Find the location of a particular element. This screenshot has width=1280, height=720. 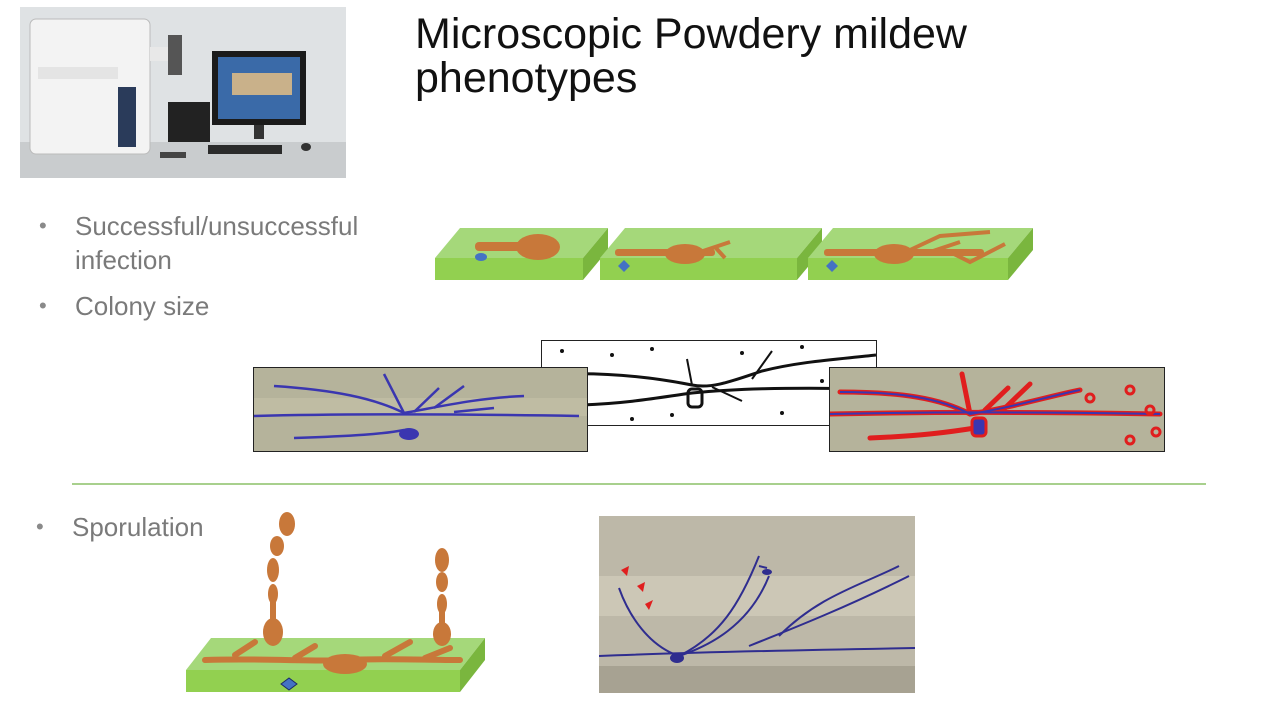

microscope-workstation-icon is located at coordinates (183, 92).